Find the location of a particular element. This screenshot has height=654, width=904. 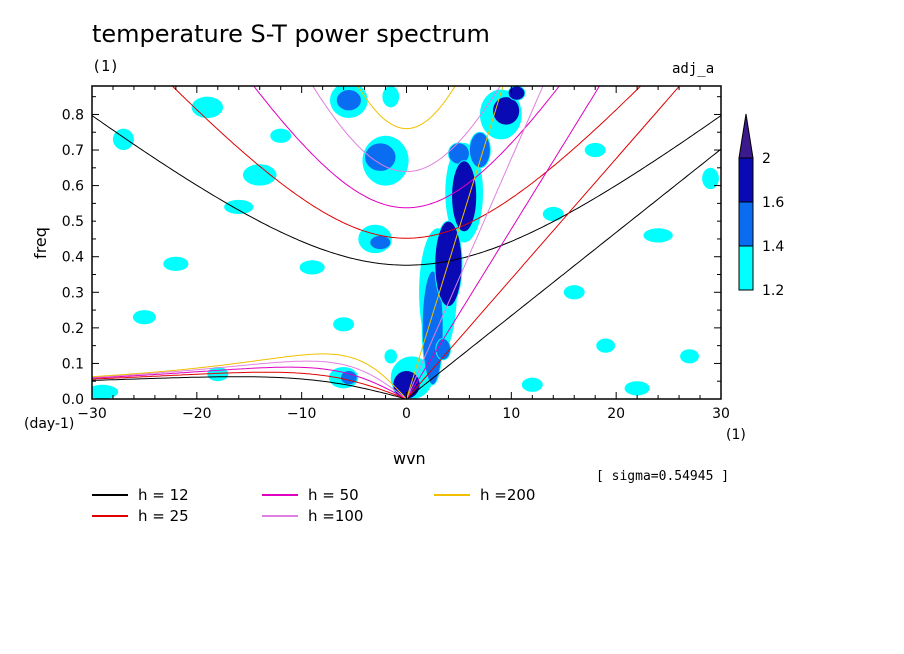

y-tick-label: 0.2 is located at coordinates (73, 329).